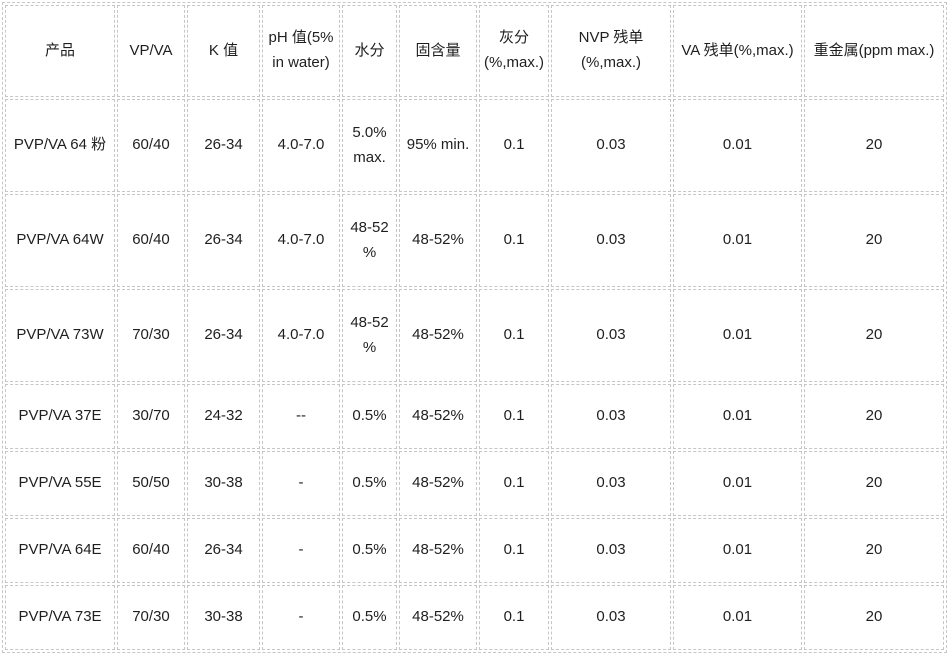 The width and height of the screenshot is (948, 659). I want to click on column-header-va-residual: VA 残单(%,max.), so click(737, 51).